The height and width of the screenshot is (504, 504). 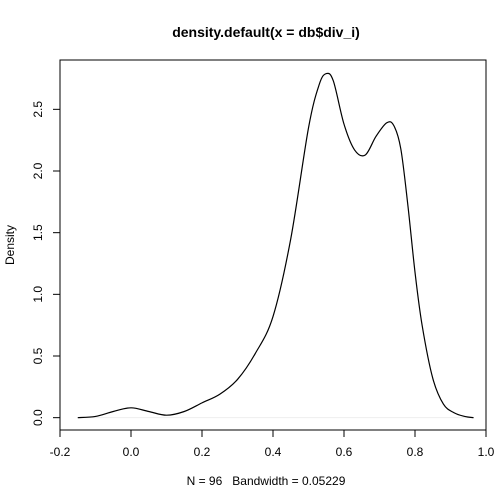 I want to click on y-tick-label: 2.5, so click(x=38, y=109).